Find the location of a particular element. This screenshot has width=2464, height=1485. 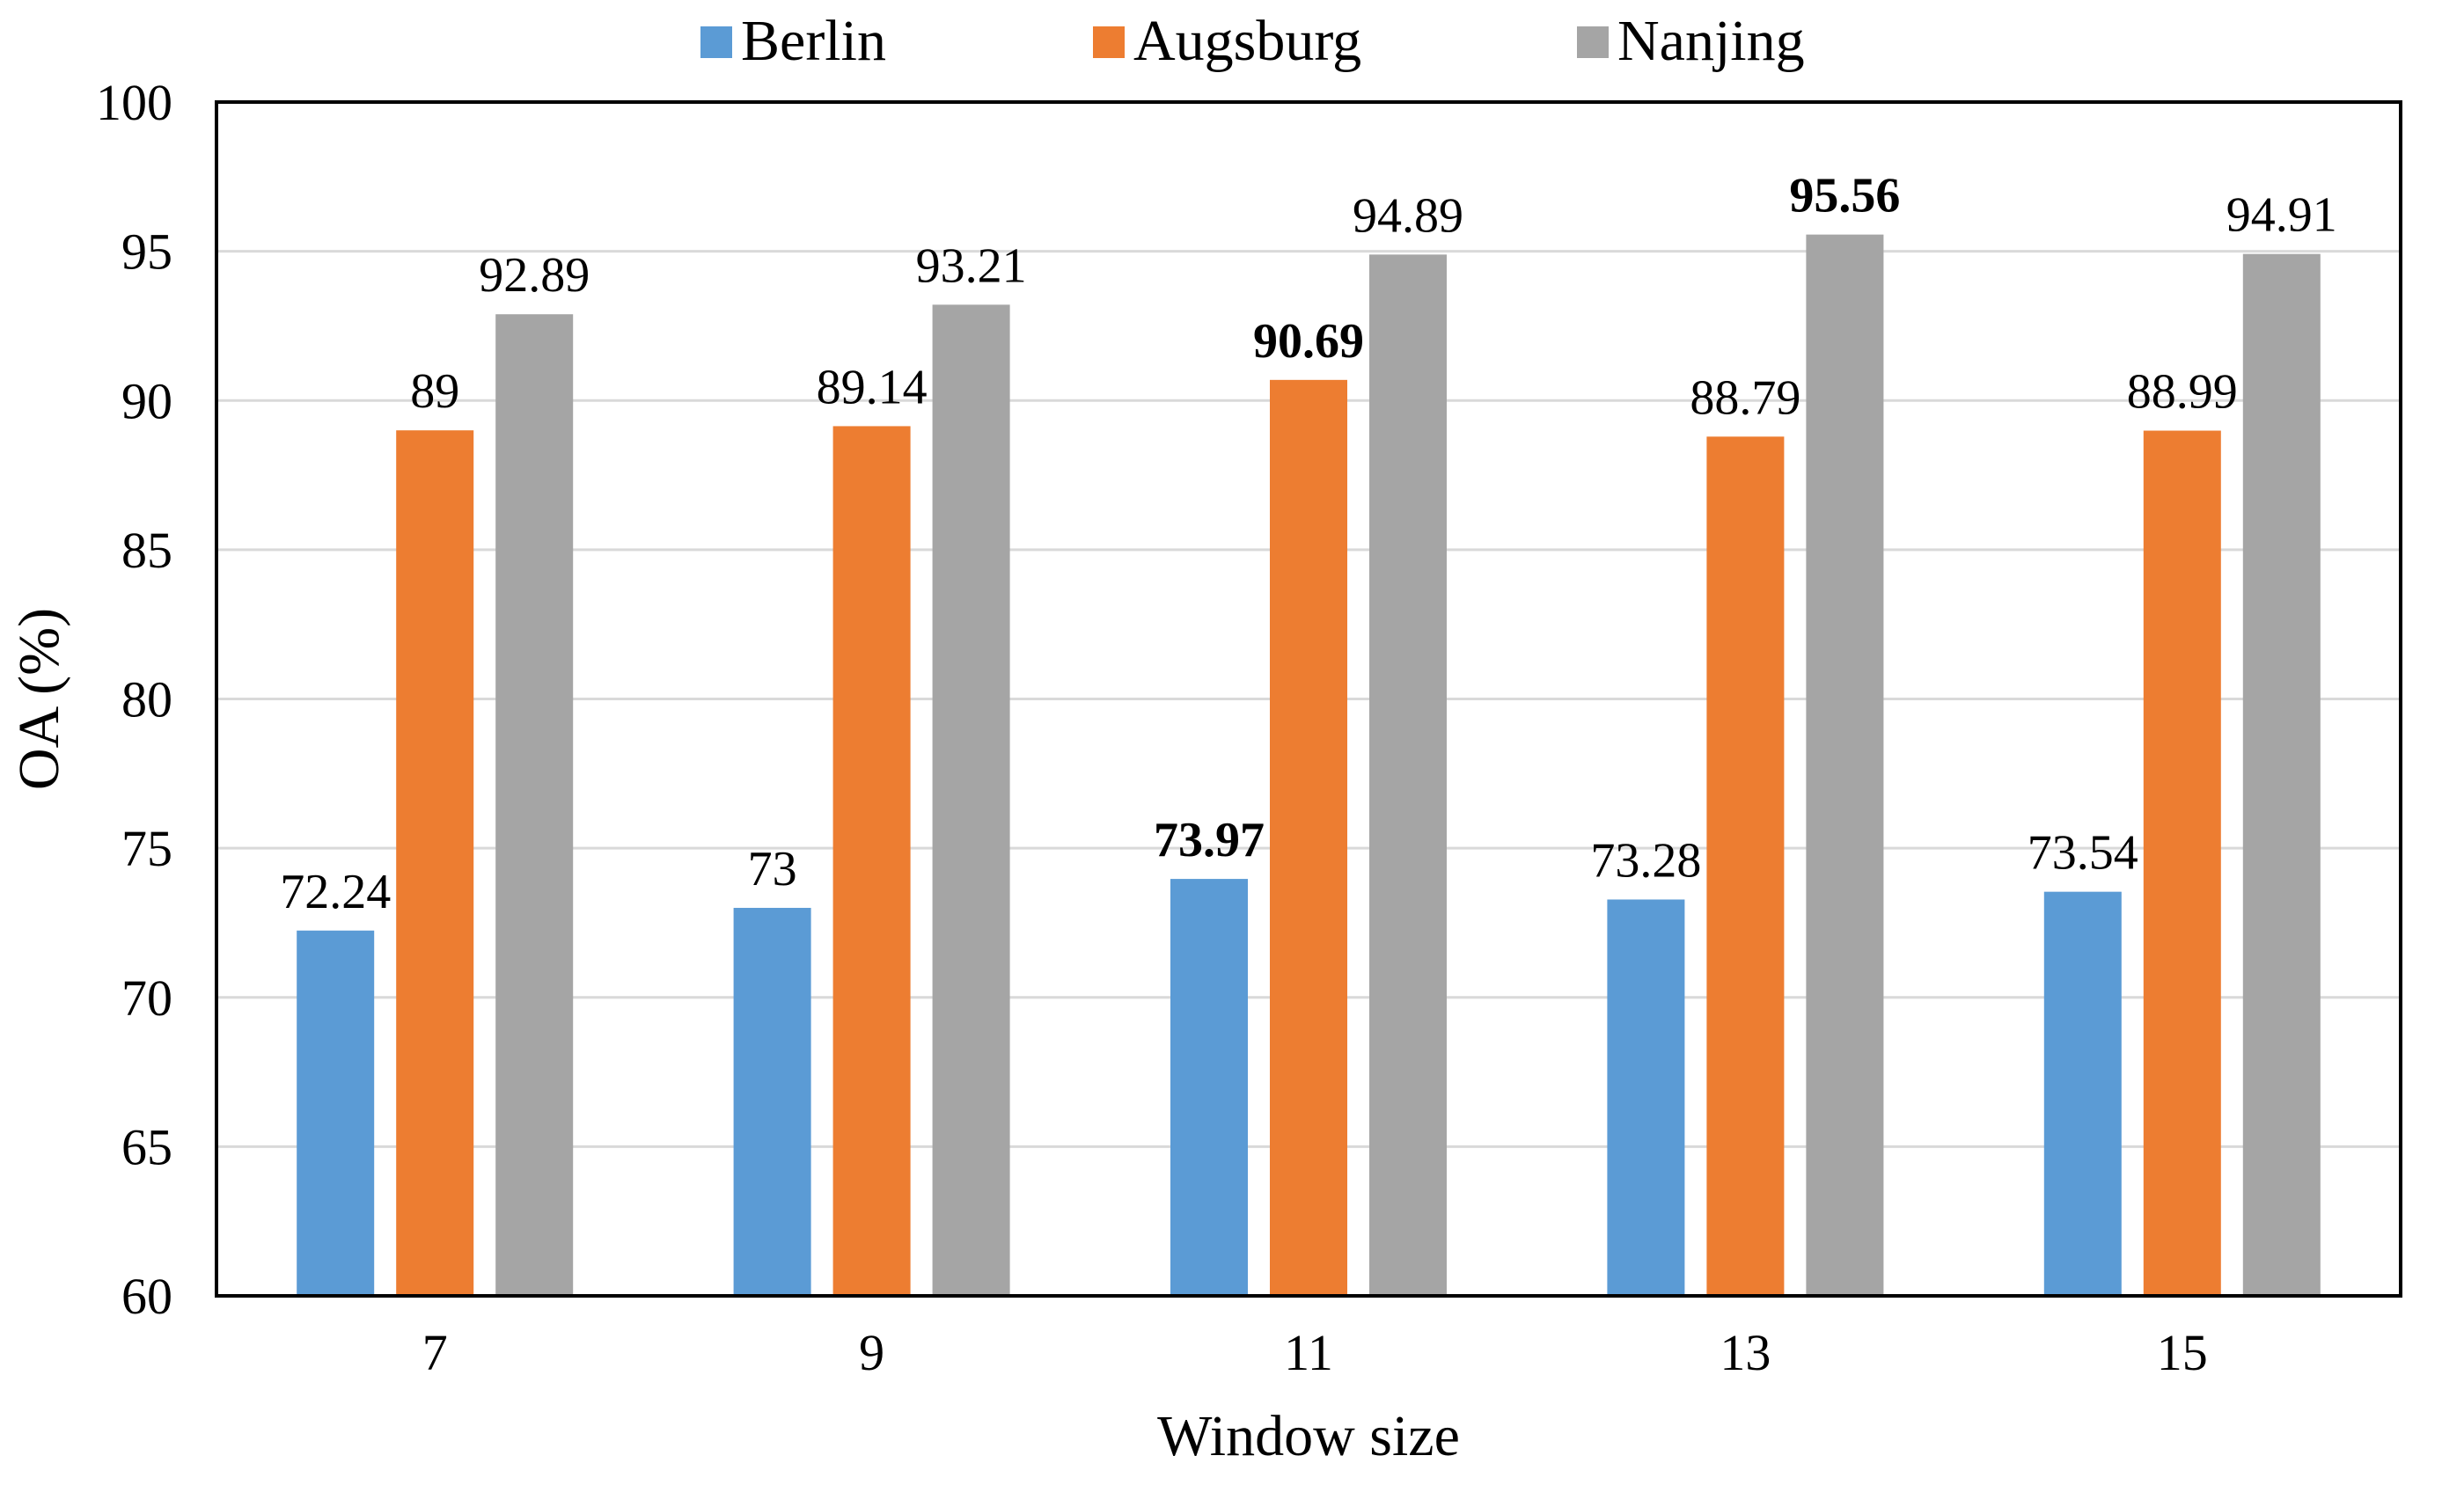

x-tick-label: 13 is located at coordinates (1746, 1353).